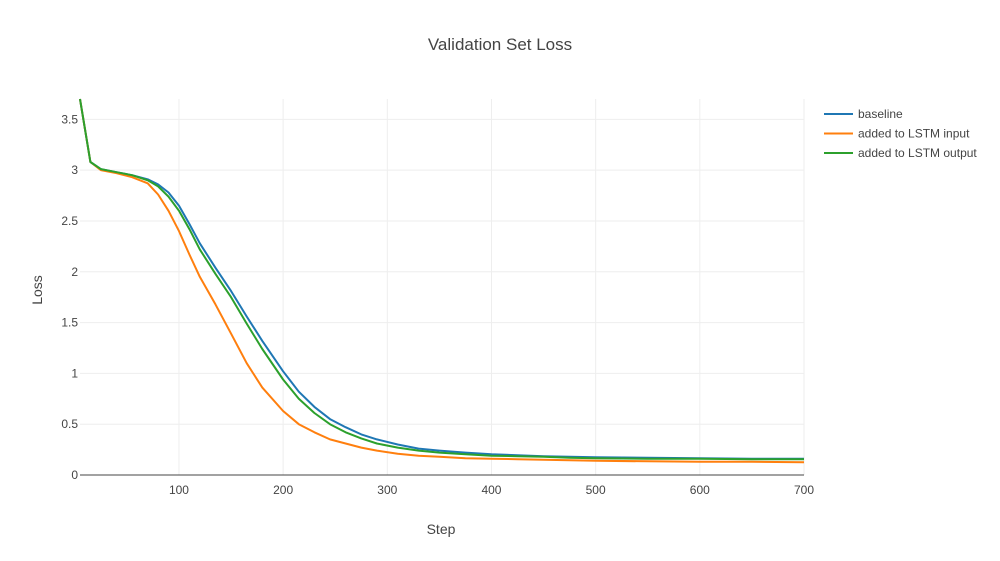 The width and height of the screenshot is (1000, 561). Describe the element at coordinates (700, 490) in the screenshot. I see `x-tick-label: 600` at that location.